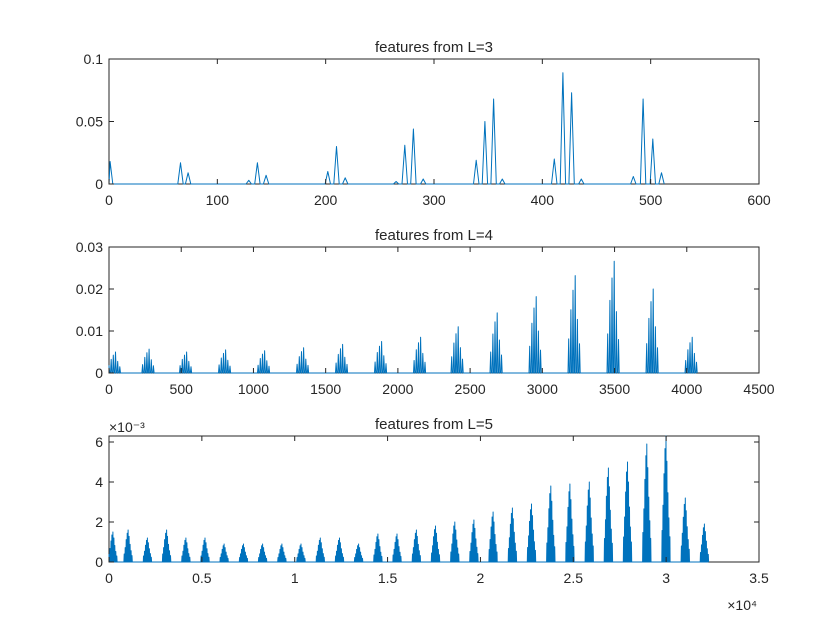 Image resolution: width=840 pixels, height=630 pixels. I want to click on x-tick-label: 1.5, so click(388, 578).